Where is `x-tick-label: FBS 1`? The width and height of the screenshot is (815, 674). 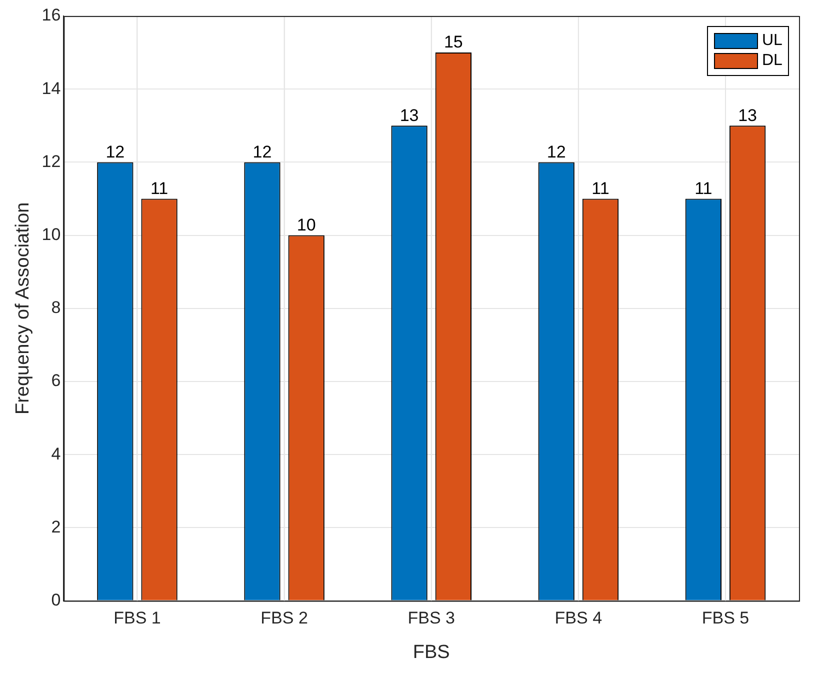 x-tick-label: FBS 1 is located at coordinates (137, 618).